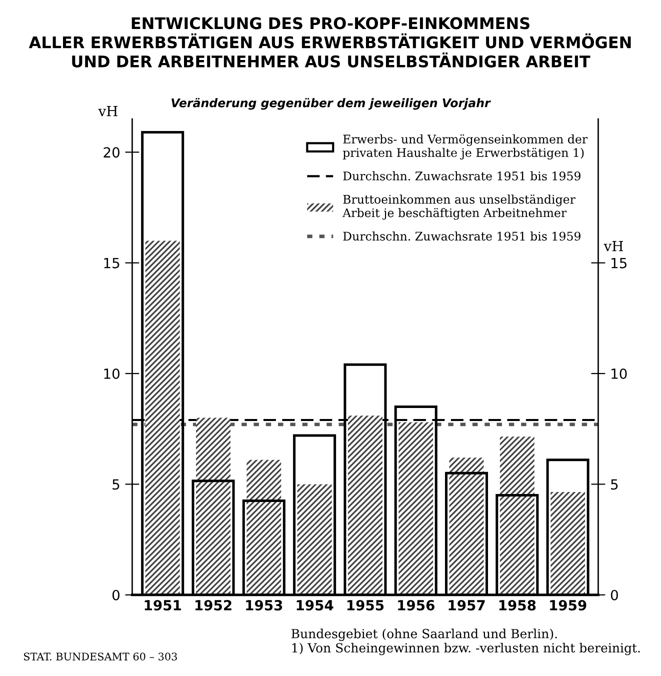 The image size is (661, 676). I want to click on y-tick-label: 15, so click(112, 263).